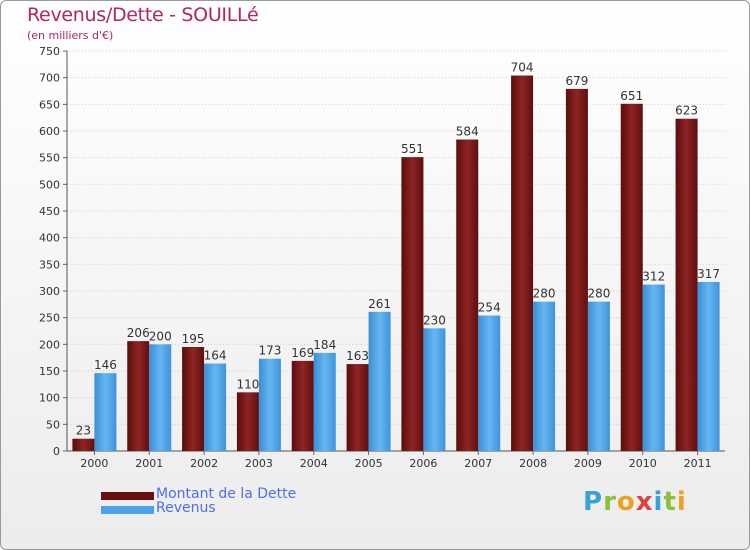  Describe the element at coordinates (478, 463) in the screenshot. I see `x-tick-label: 2007` at that location.